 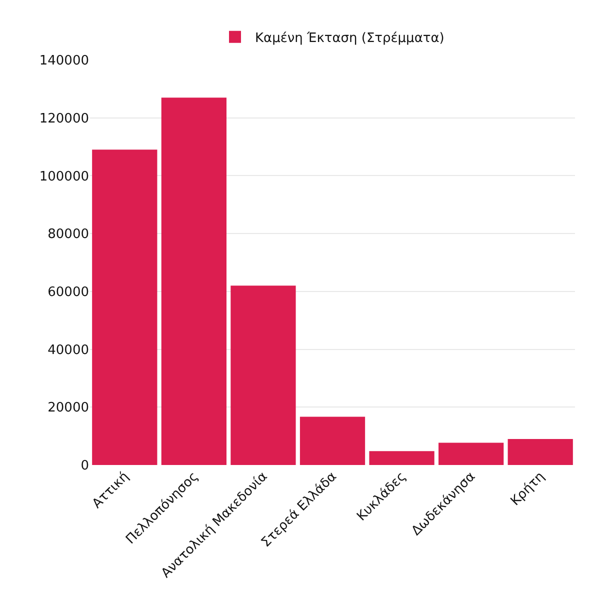 What do you see at coordinates (64, 176) in the screenshot?
I see `y-tick-label: 100000` at bounding box center [64, 176].